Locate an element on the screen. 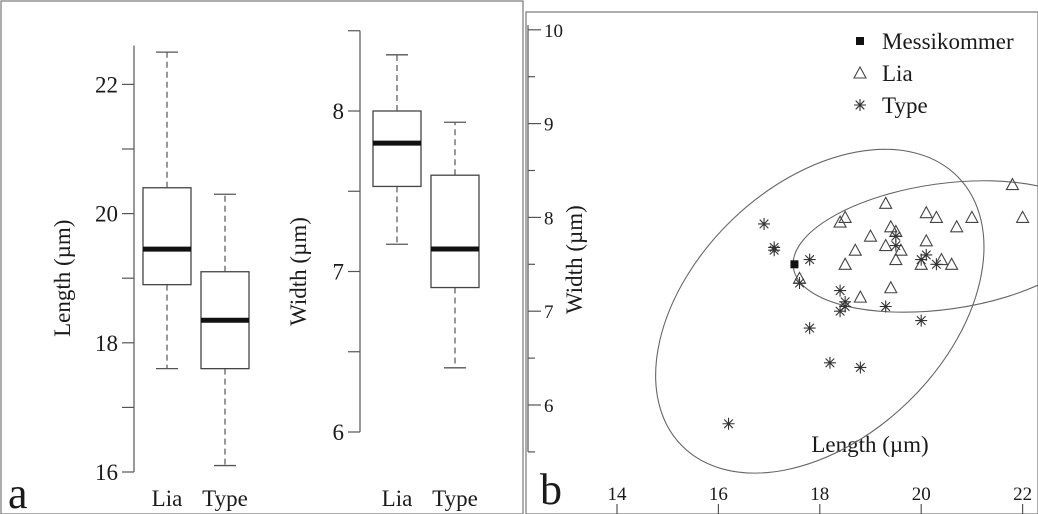 Image resolution: width=1038 pixels, height=514 pixels. scatter-y-tick-label: 7 is located at coordinates (549, 312).